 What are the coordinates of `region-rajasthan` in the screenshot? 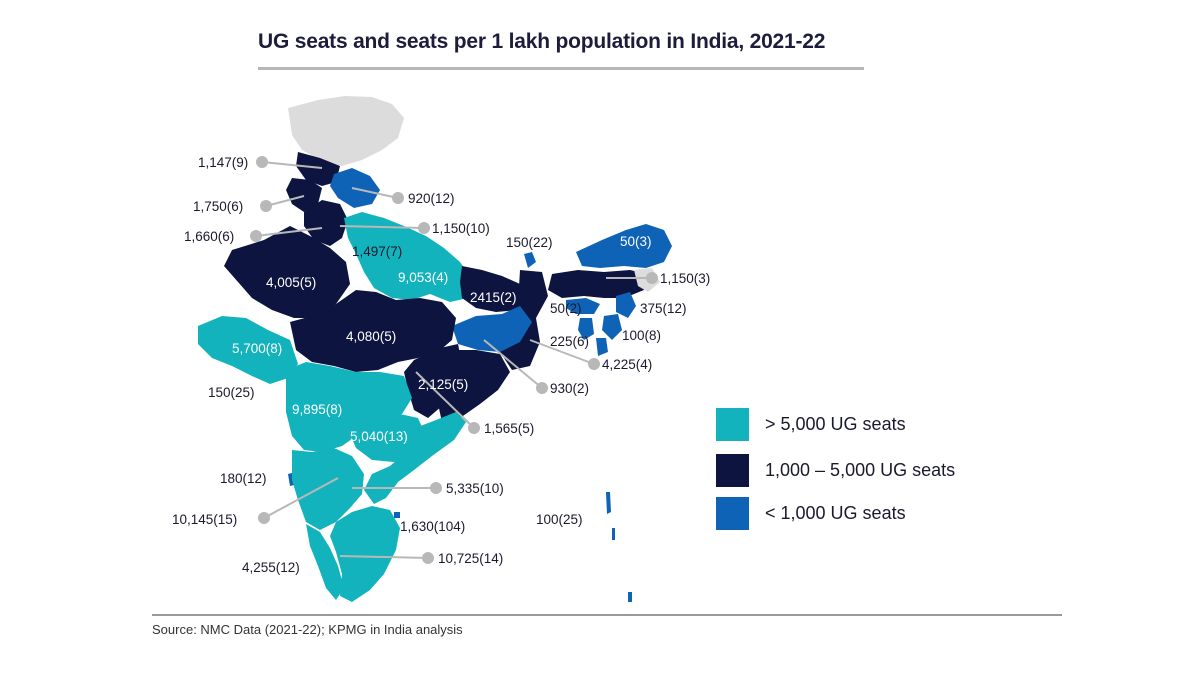 It's located at (287, 272).